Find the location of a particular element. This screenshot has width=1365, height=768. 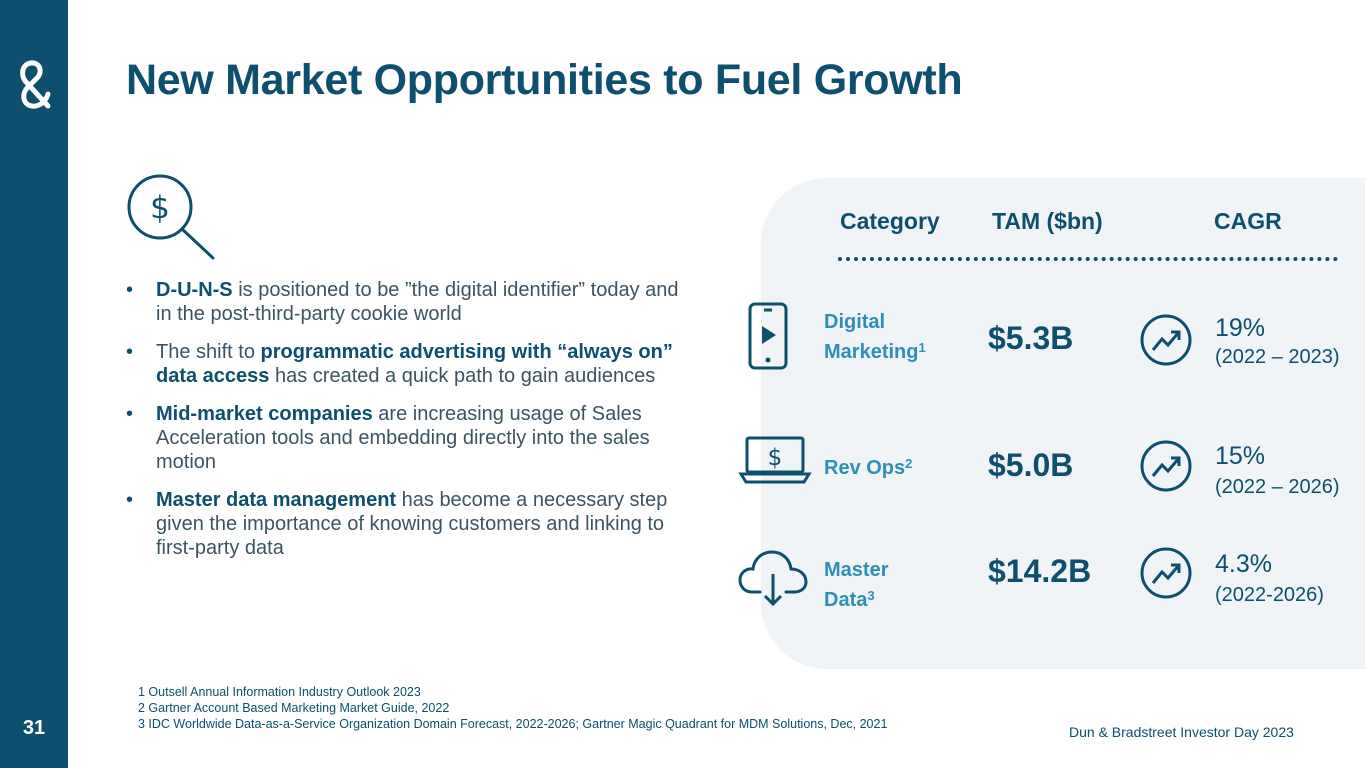

cagr-rev-ops: 15% is located at coordinates (1240, 456).